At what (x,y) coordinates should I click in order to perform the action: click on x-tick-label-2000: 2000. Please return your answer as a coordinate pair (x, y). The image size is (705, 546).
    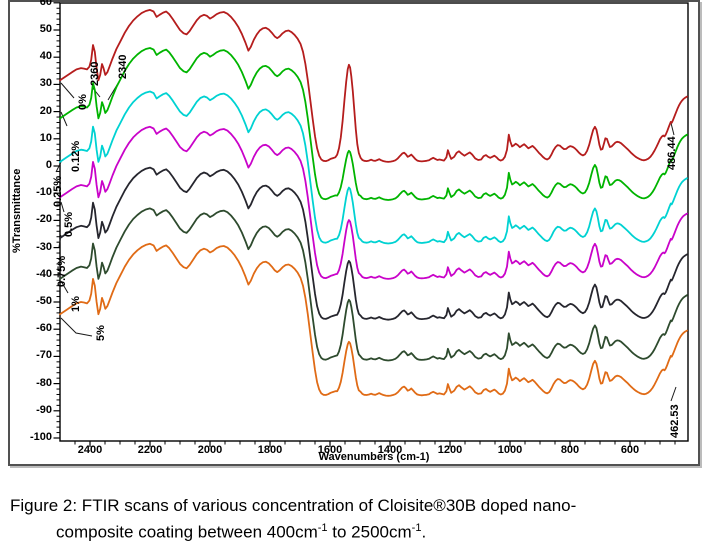
    Looking at the image, I should click on (210, 450).